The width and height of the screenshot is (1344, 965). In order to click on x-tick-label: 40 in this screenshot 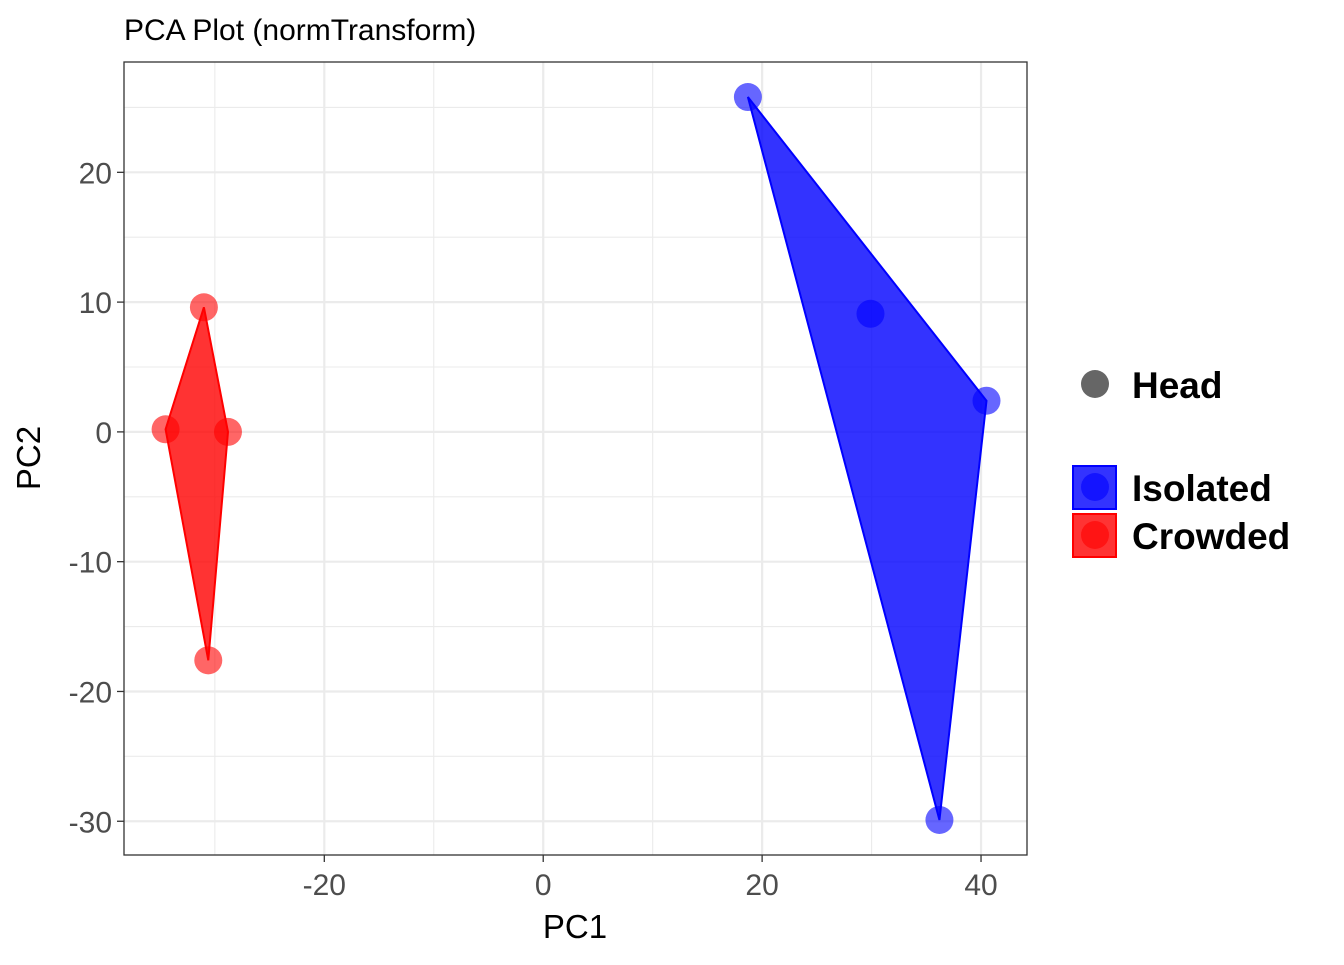, I will do `click(980, 885)`.